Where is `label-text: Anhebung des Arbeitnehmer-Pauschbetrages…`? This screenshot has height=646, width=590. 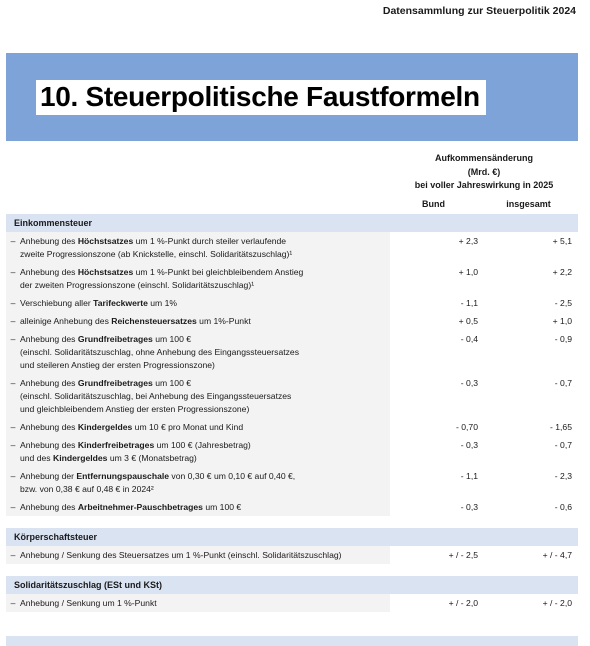
label-text: Anhebung des Arbeitnehmer-Pauschbetrages… is located at coordinates (130, 507).